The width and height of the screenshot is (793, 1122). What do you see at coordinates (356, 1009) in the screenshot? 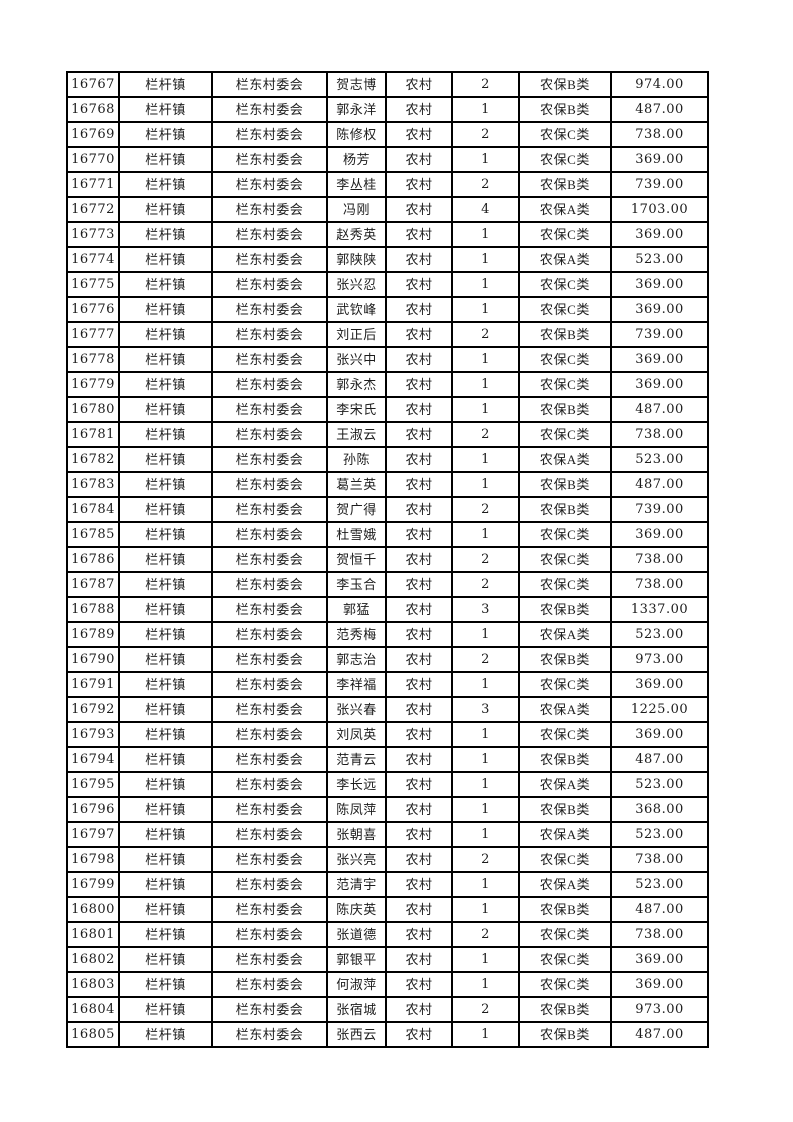
I see `cell-name: 张宿城` at bounding box center [356, 1009].